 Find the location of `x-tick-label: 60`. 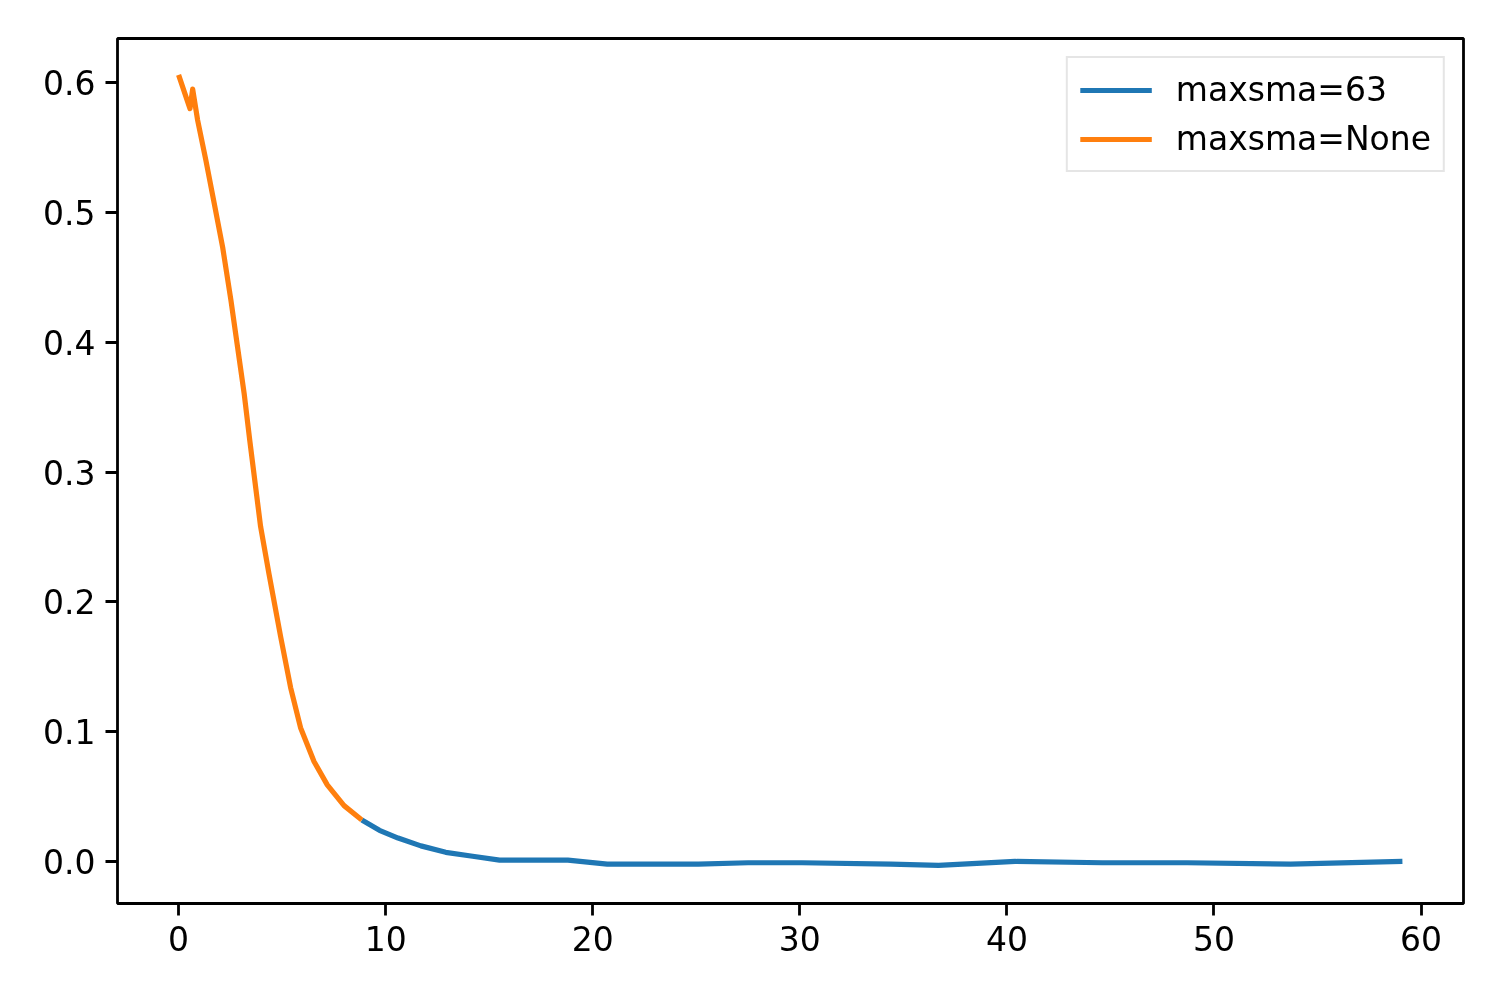

x-tick-label: 60 is located at coordinates (1421, 939).